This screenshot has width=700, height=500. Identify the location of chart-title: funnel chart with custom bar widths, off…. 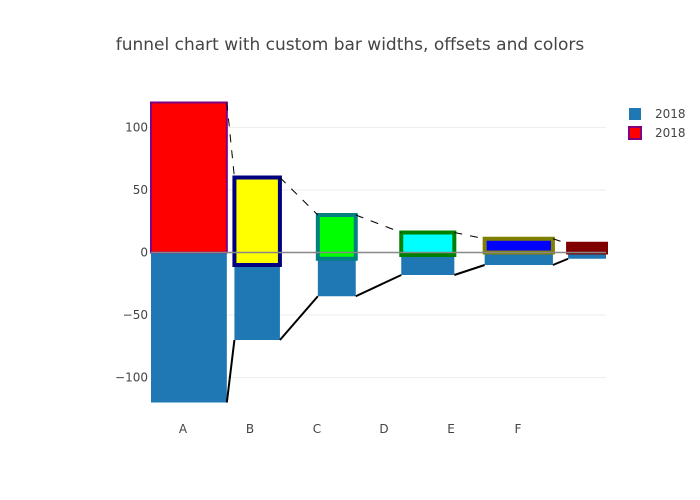
(350, 45).